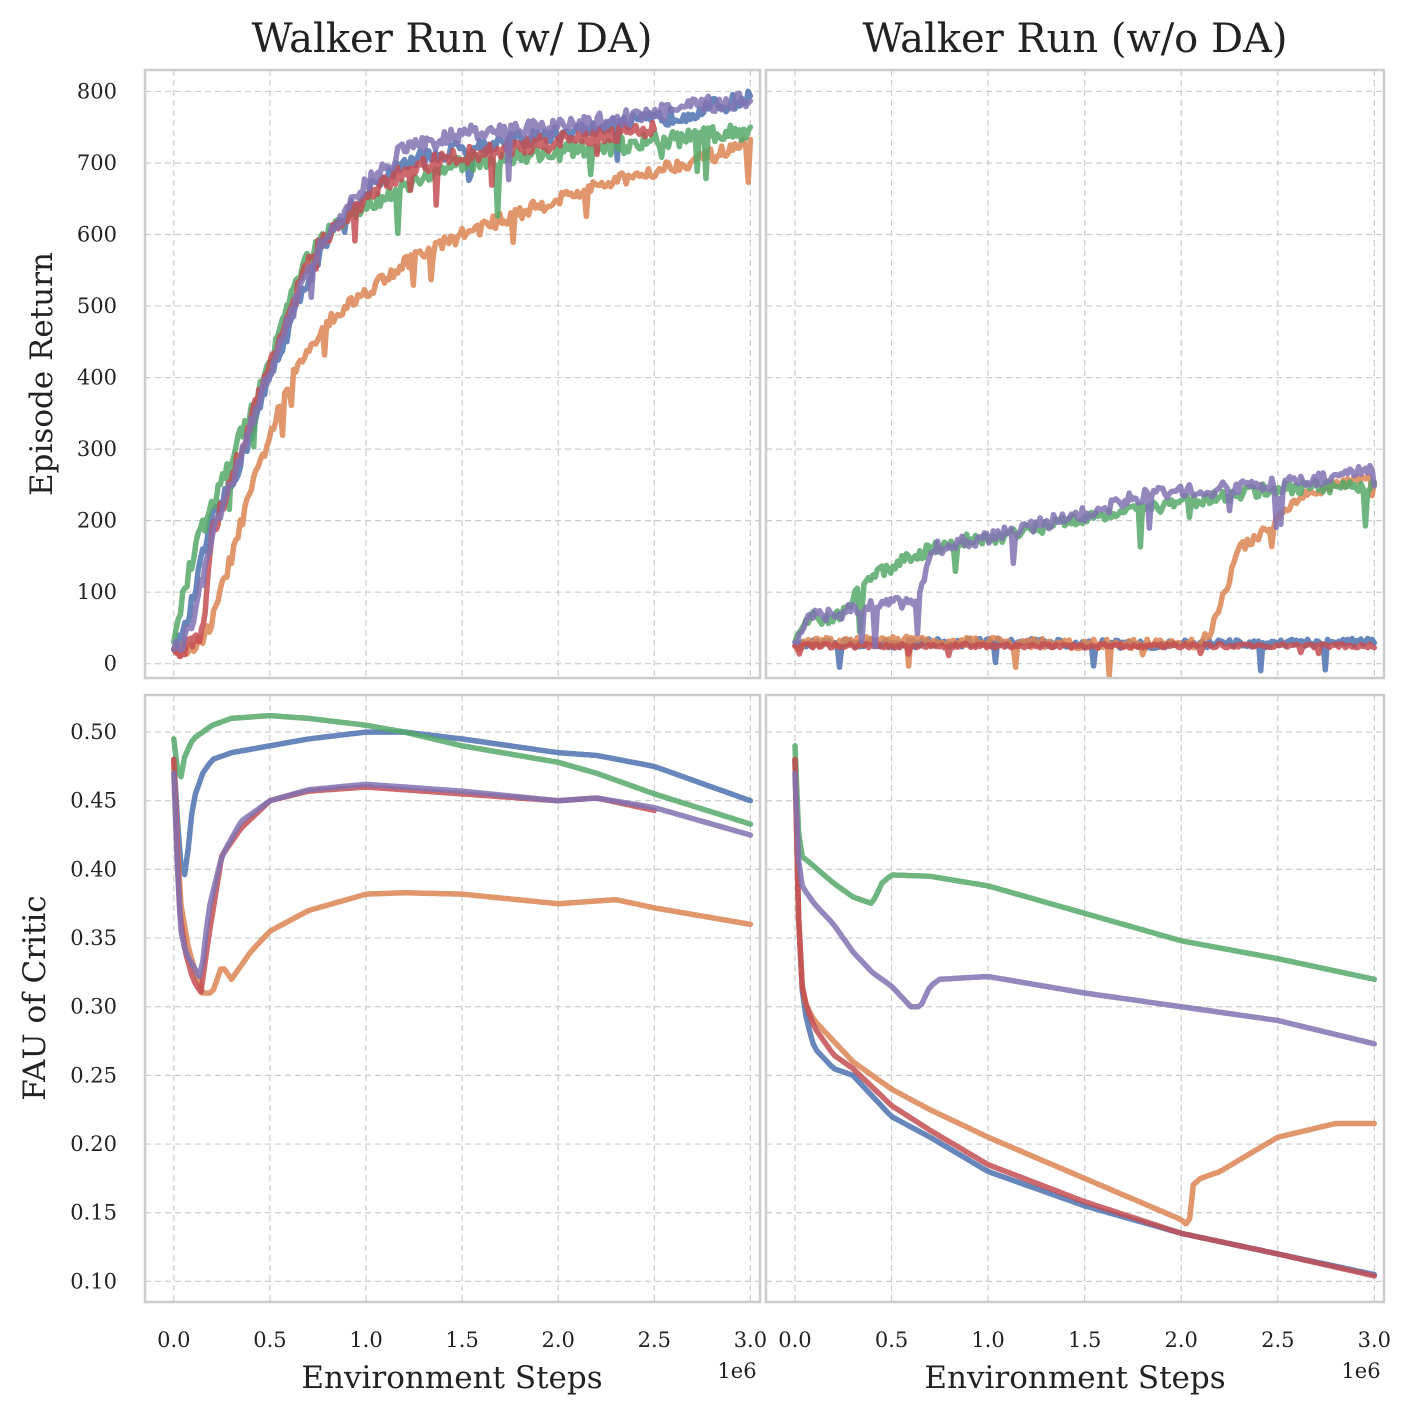 The height and width of the screenshot is (1416, 1405). I want to click on y-tick-label: 0.20, so click(93, 1144).